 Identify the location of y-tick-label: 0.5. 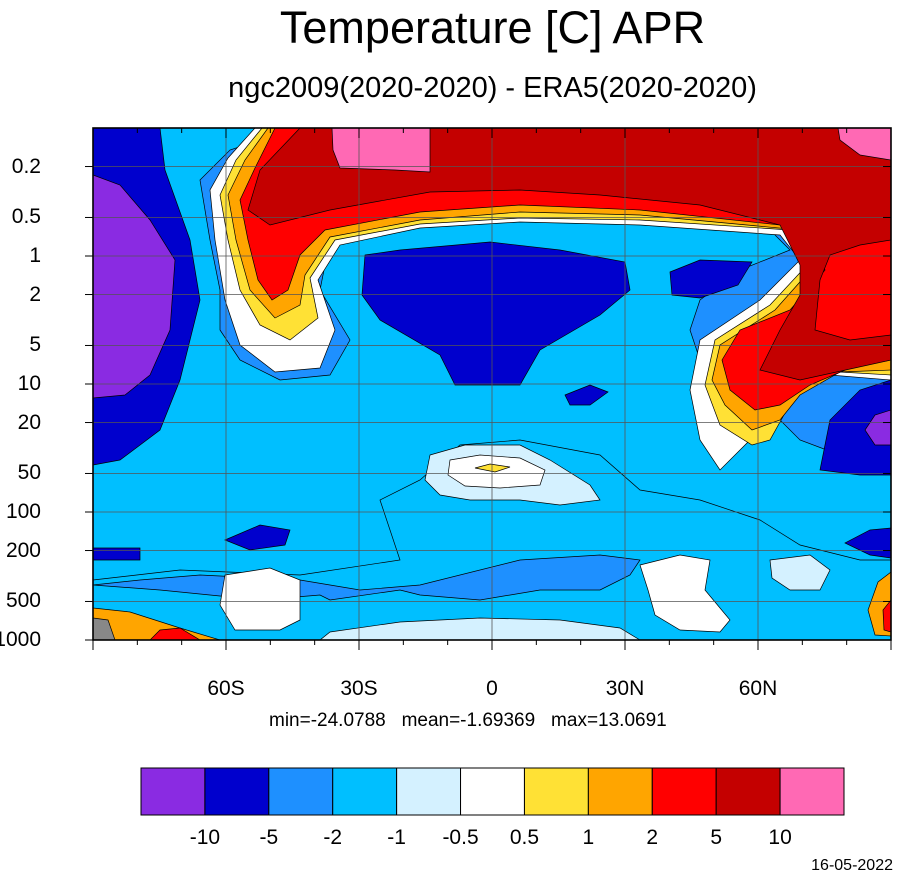
(26, 217).